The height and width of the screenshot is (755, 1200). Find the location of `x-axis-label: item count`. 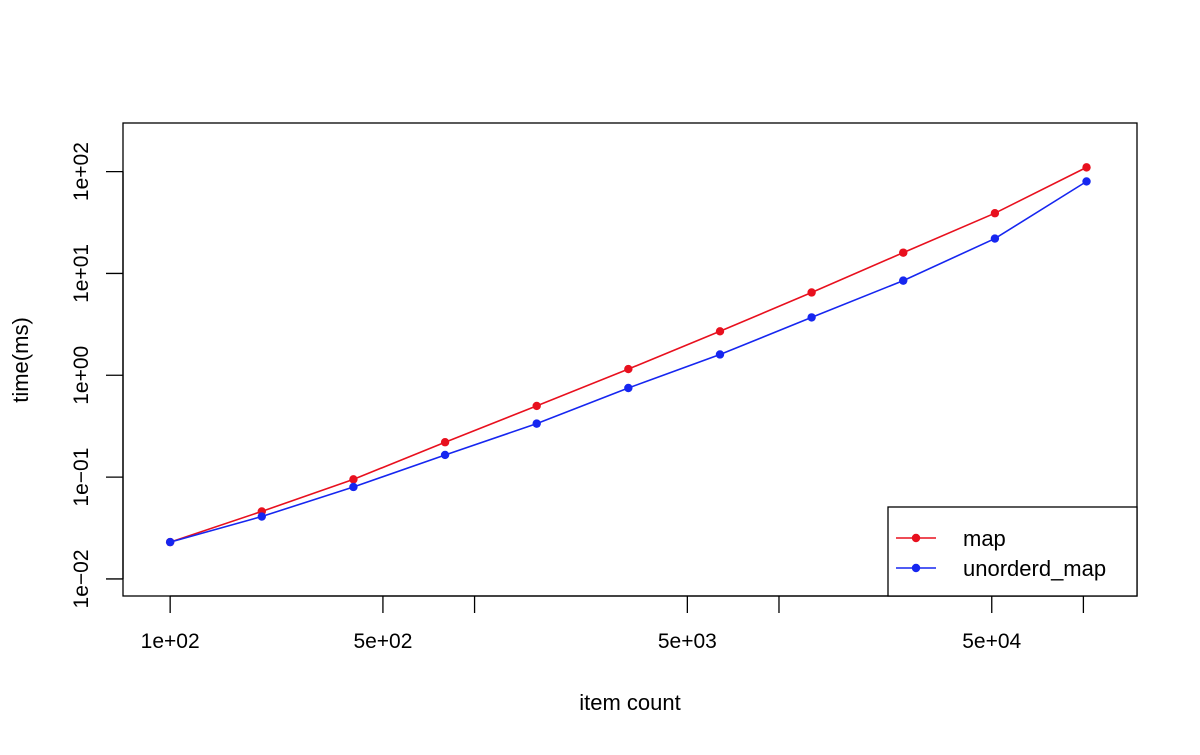

x-axis-label: item count is located at coordinates (630, 702).